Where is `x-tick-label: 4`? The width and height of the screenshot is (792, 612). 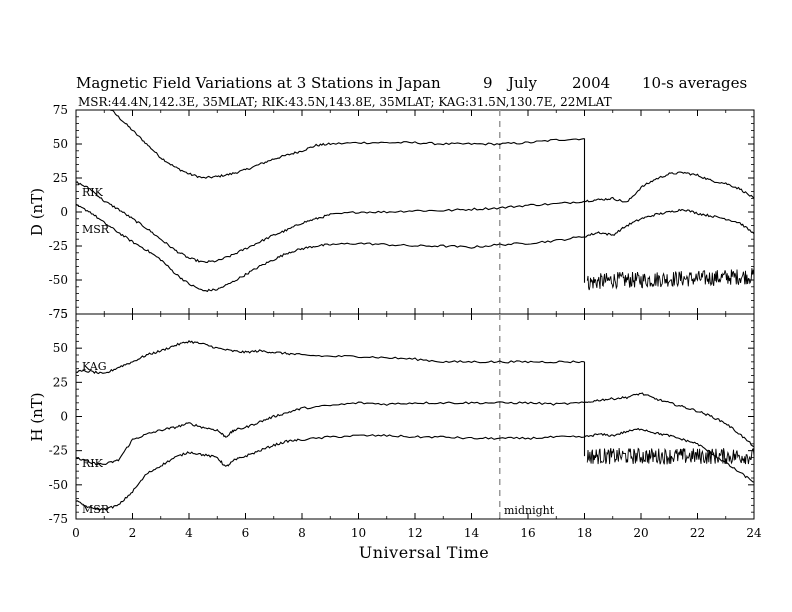
x-tick-label: 4 is located at coordinates (189, 533).